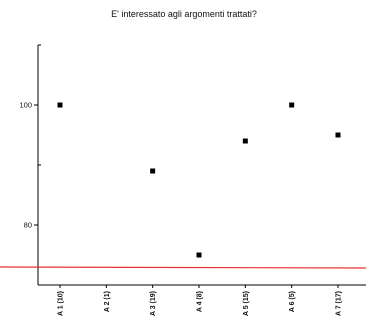 This screenshot has height=326, width=366. I want to click on x-tick-label: A 7 (17), so click(339, 303).